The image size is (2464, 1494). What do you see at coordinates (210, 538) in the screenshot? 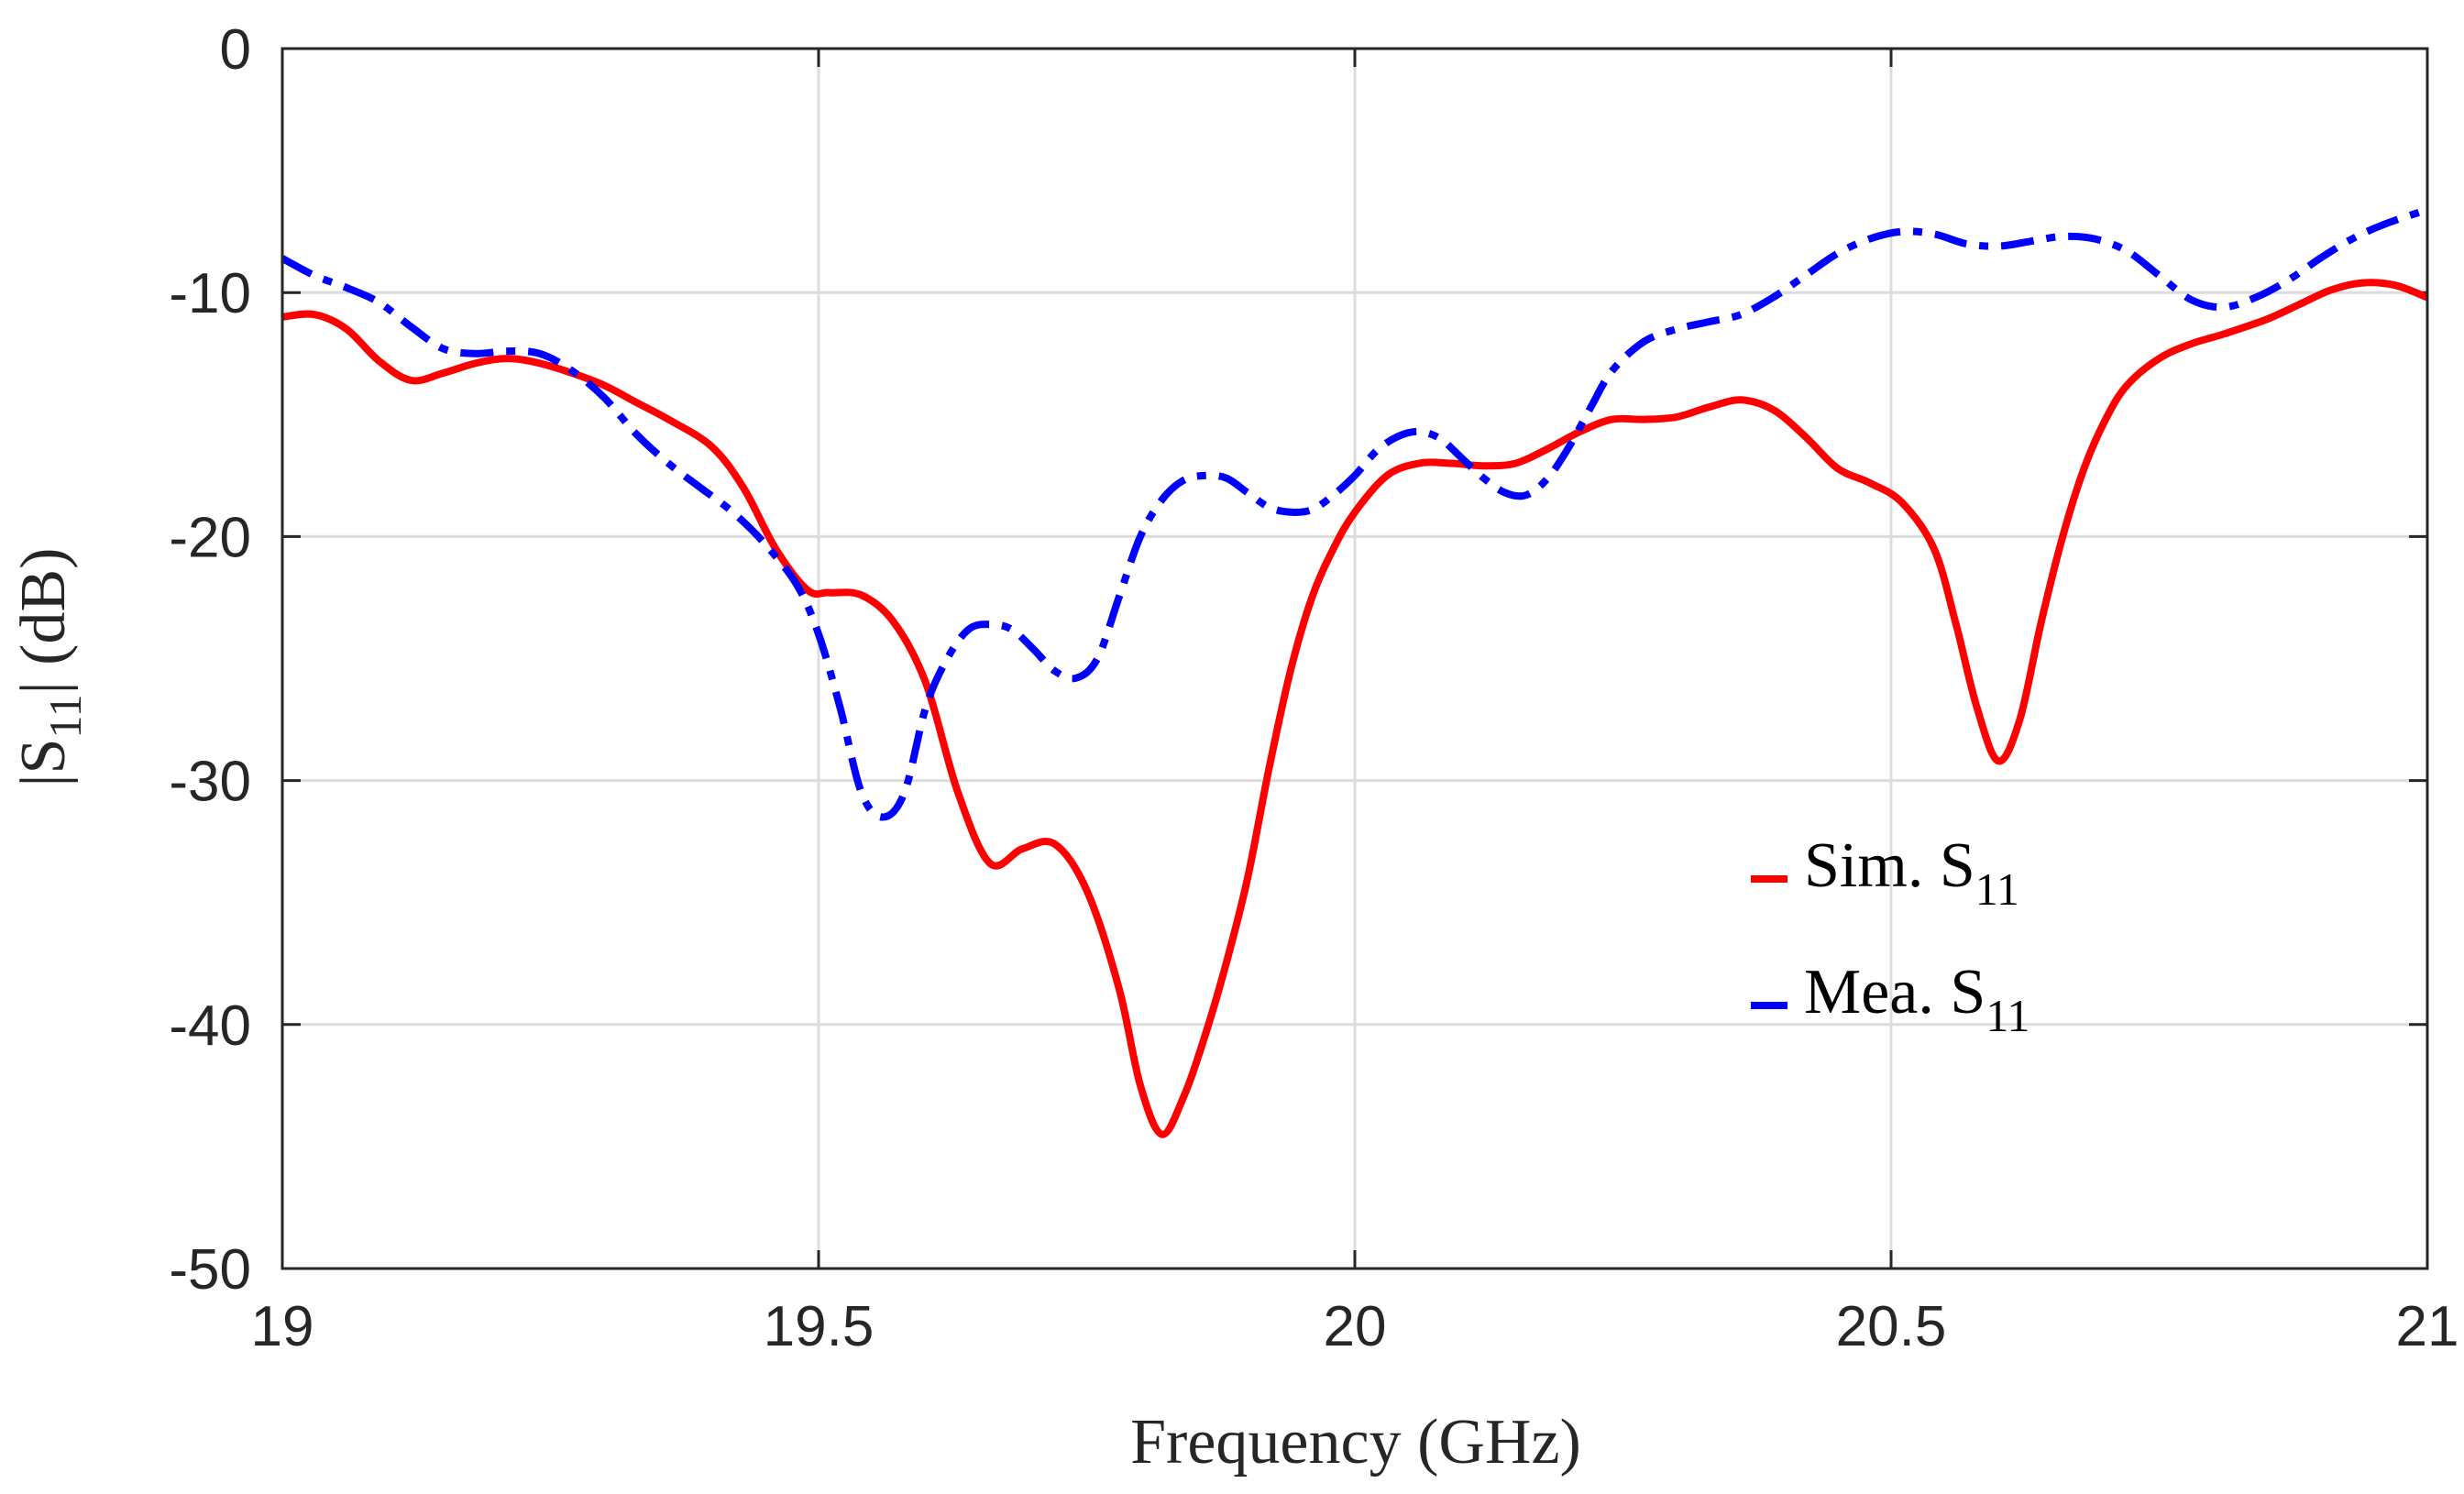
I see `y-tick-label: -20` at bounding box center [210, 538].